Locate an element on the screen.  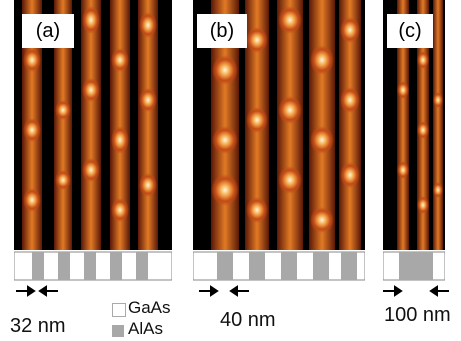
scale-label-b: 40 nm is located at coordinates (248, 320).